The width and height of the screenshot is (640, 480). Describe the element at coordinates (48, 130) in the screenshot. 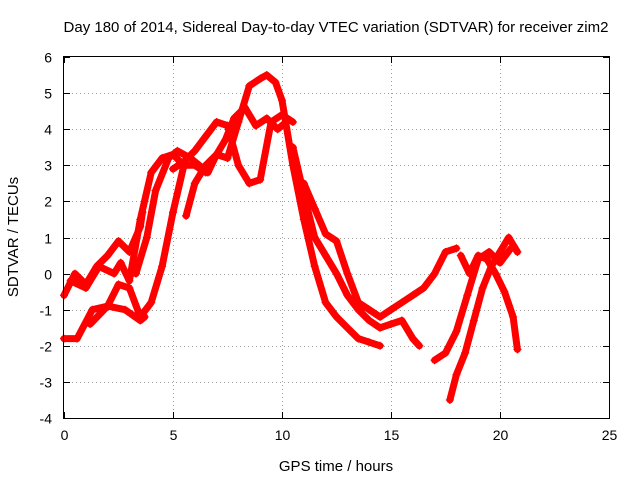

I see `y-tick-label: 4` at that location.